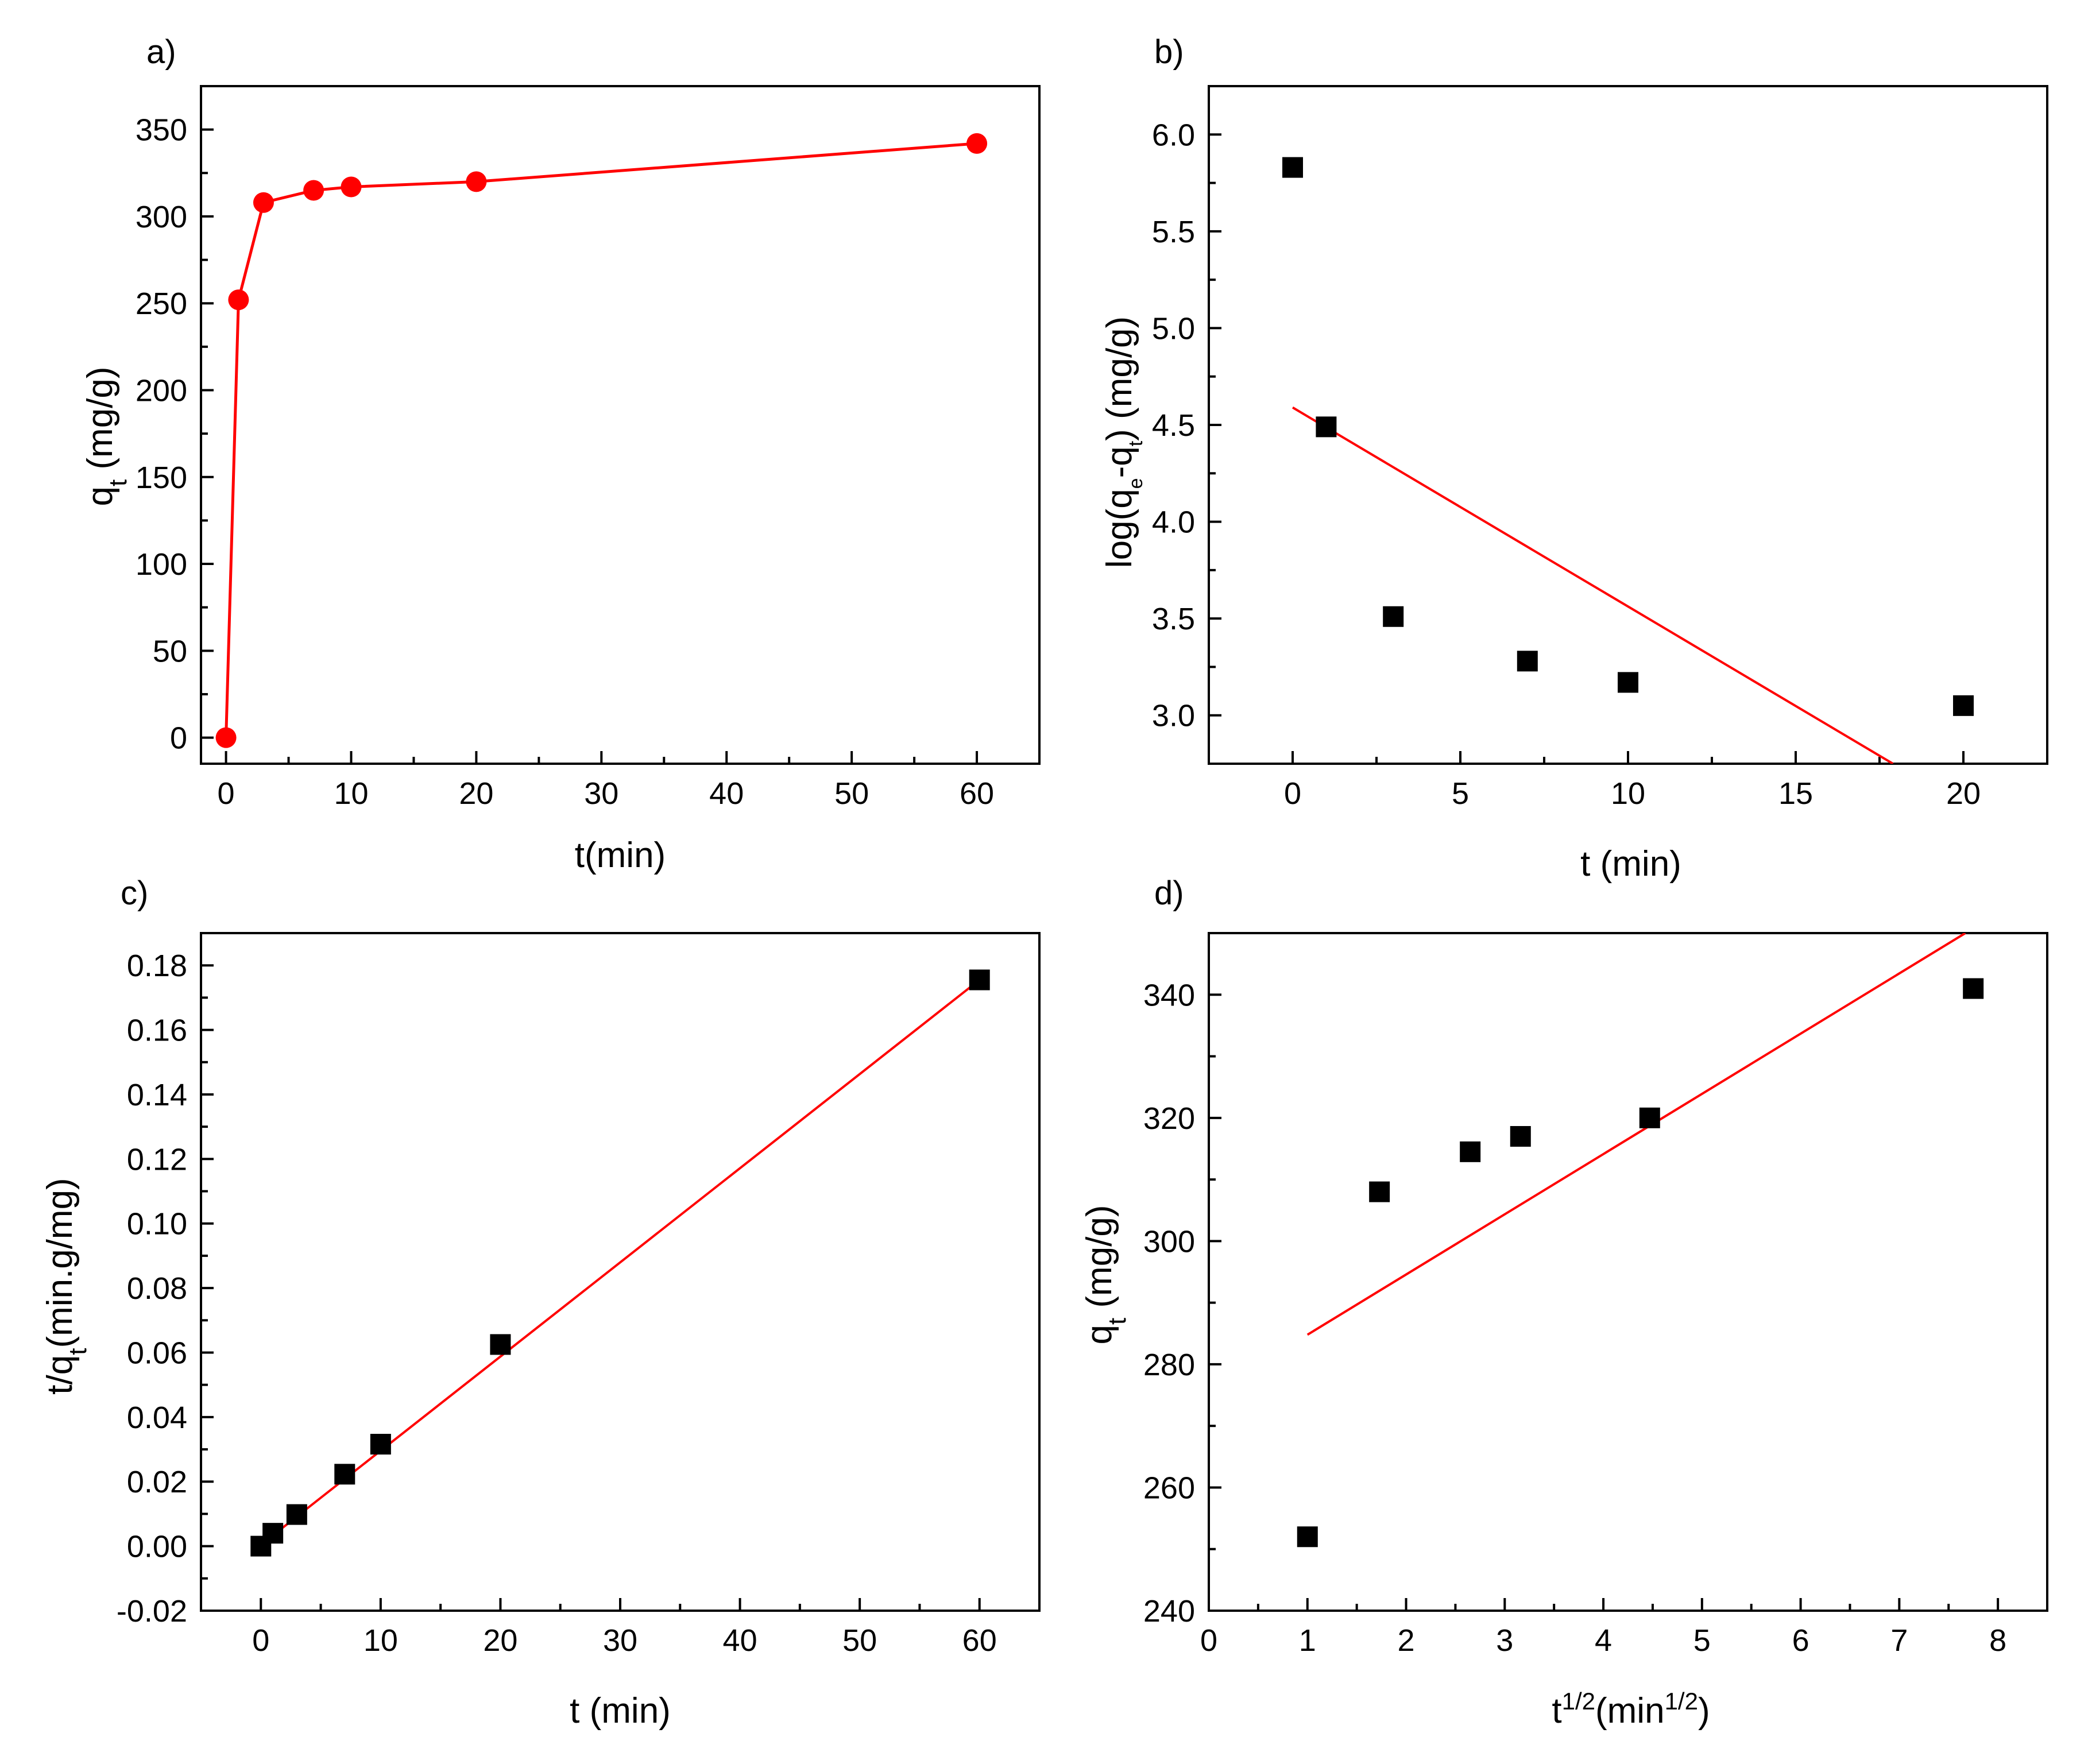 The width and height of the screenshot is (2088, 1764). I want to click on y-tick-label-a: 200, so click(161, 390).